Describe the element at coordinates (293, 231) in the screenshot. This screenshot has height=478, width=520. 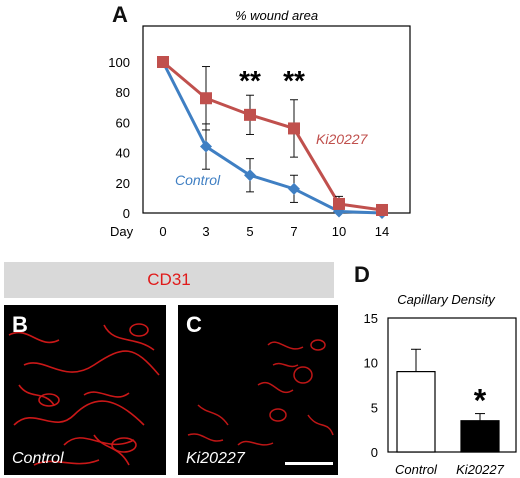
I see `x-tick-label: 7` at that location.